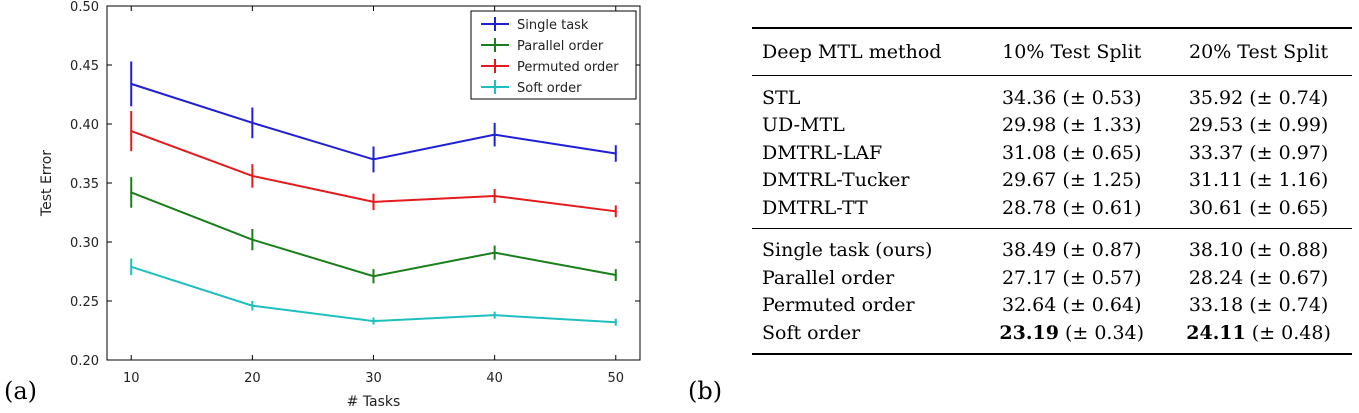 This screenshot has height=413, width=1359. What do you see at coordinates (1288, 332) in the screenshot?
I see `std-value: (± 0.48)` at bounding box center [1288, 332].